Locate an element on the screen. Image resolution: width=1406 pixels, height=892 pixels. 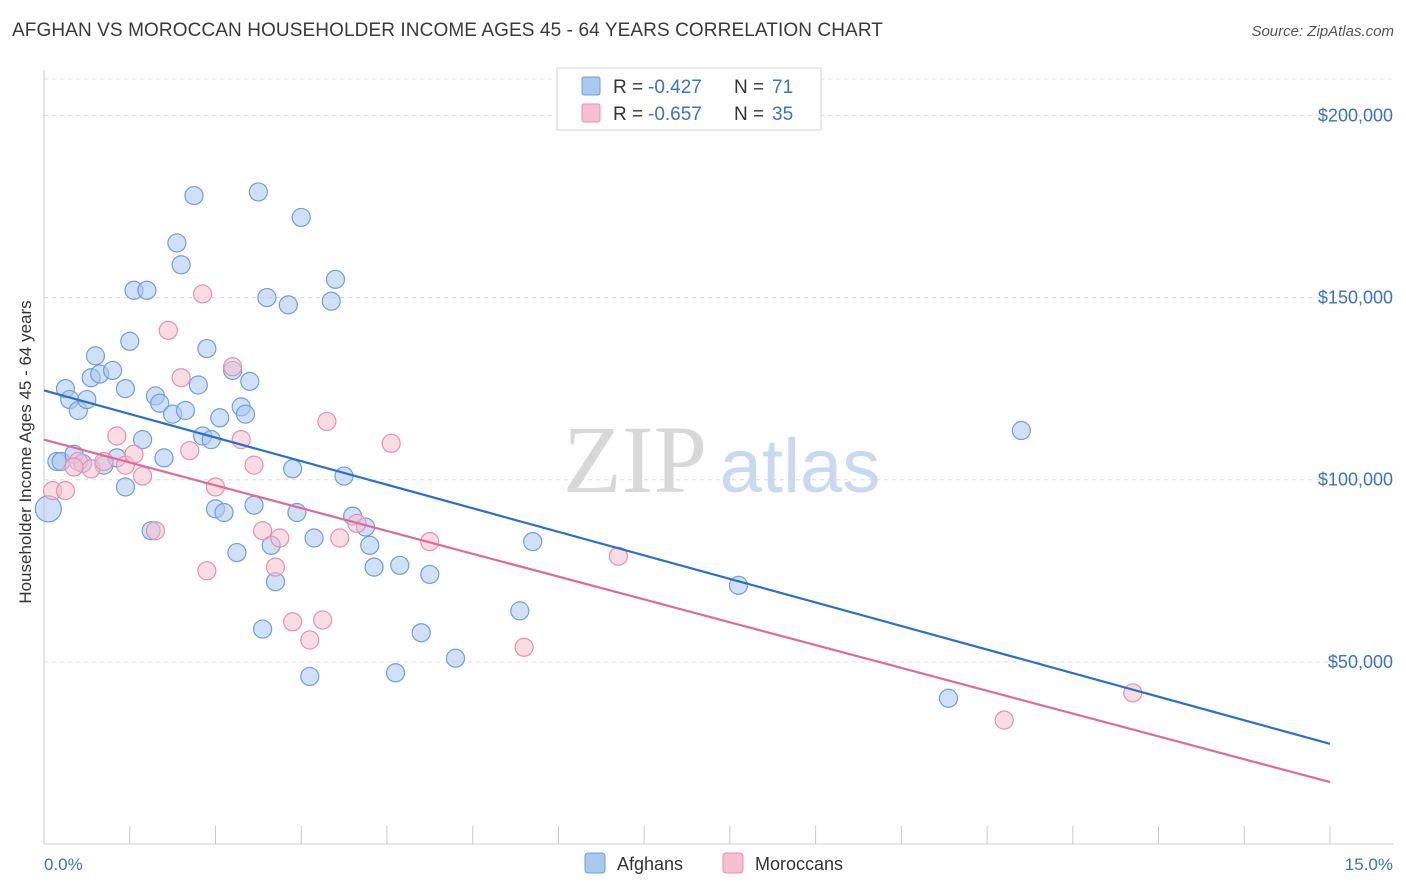
x-ticks is located at coordinates (687, 835).